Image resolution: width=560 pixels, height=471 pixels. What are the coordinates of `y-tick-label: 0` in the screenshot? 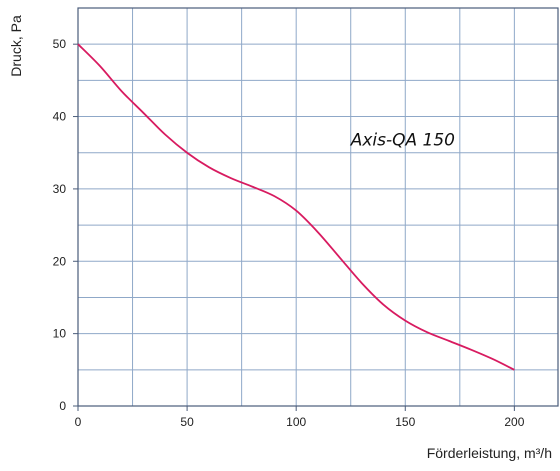 It's located at (62, 406).